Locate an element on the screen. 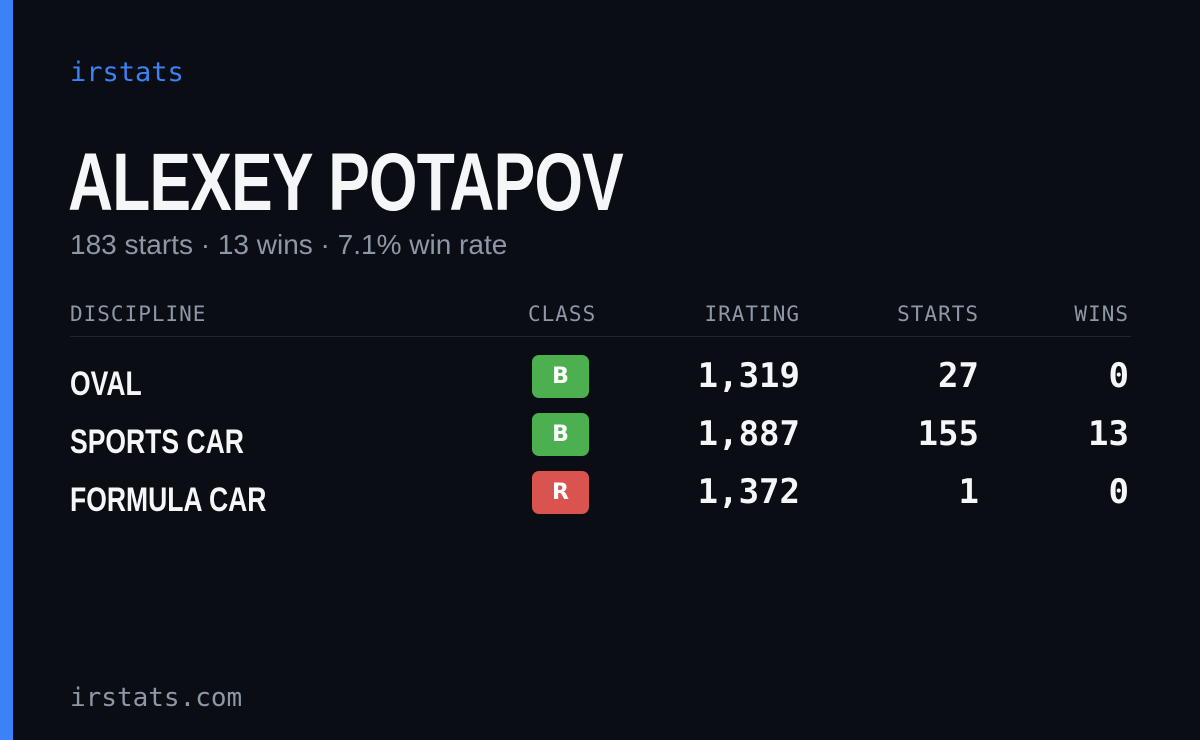 The image size is (1200, 740). driver-name: ALEXEY POTAPOV is located at coordinates (346, 182).